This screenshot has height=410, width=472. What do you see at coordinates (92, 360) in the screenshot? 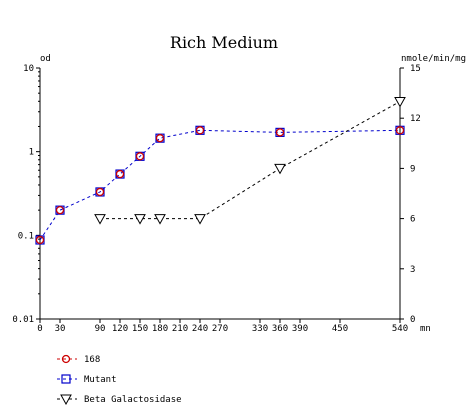
I see `legend-label: 168` at bounding box center [92, 360].